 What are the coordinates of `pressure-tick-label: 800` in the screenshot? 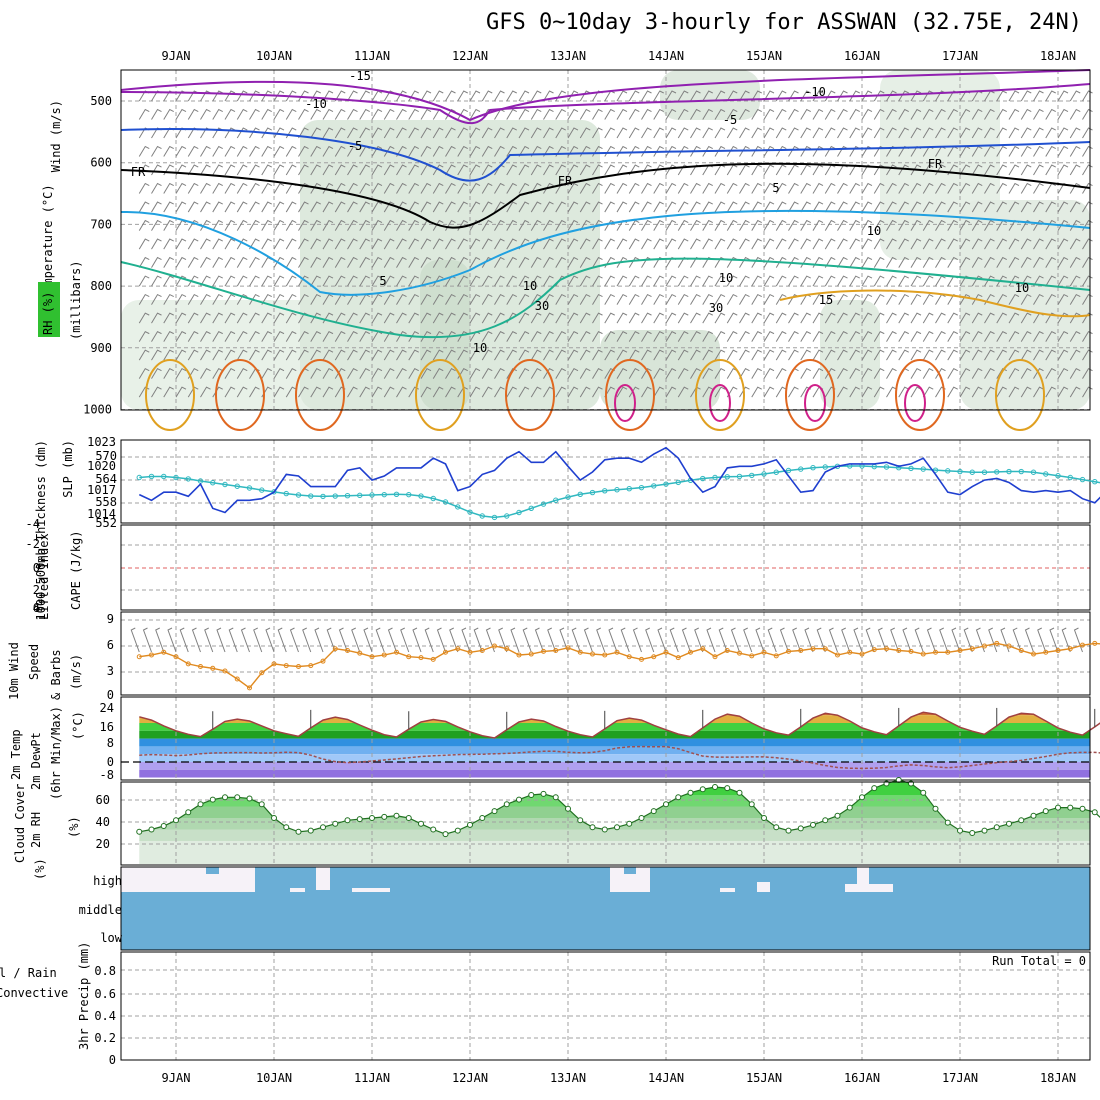 It's located at (101, 286).